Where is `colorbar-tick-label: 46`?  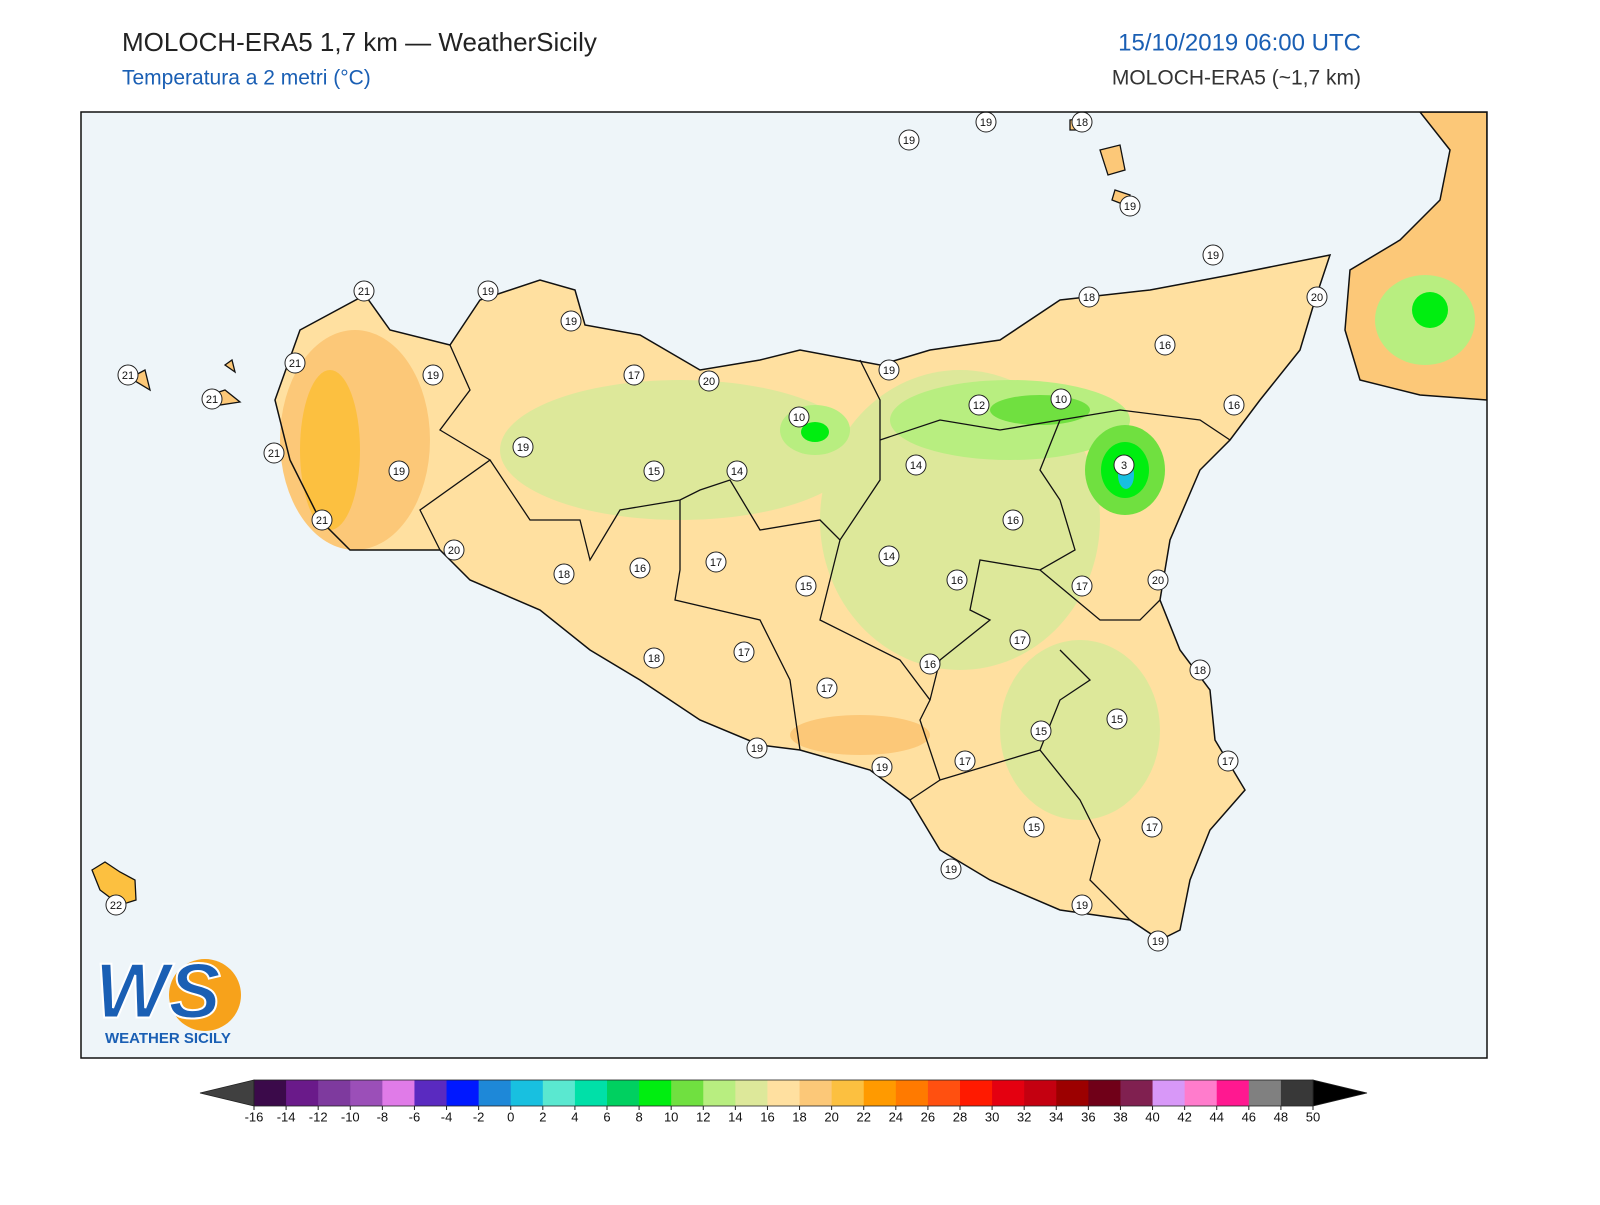
colorbar-tick-label: 46 is located at coordinates (1249, 1116).